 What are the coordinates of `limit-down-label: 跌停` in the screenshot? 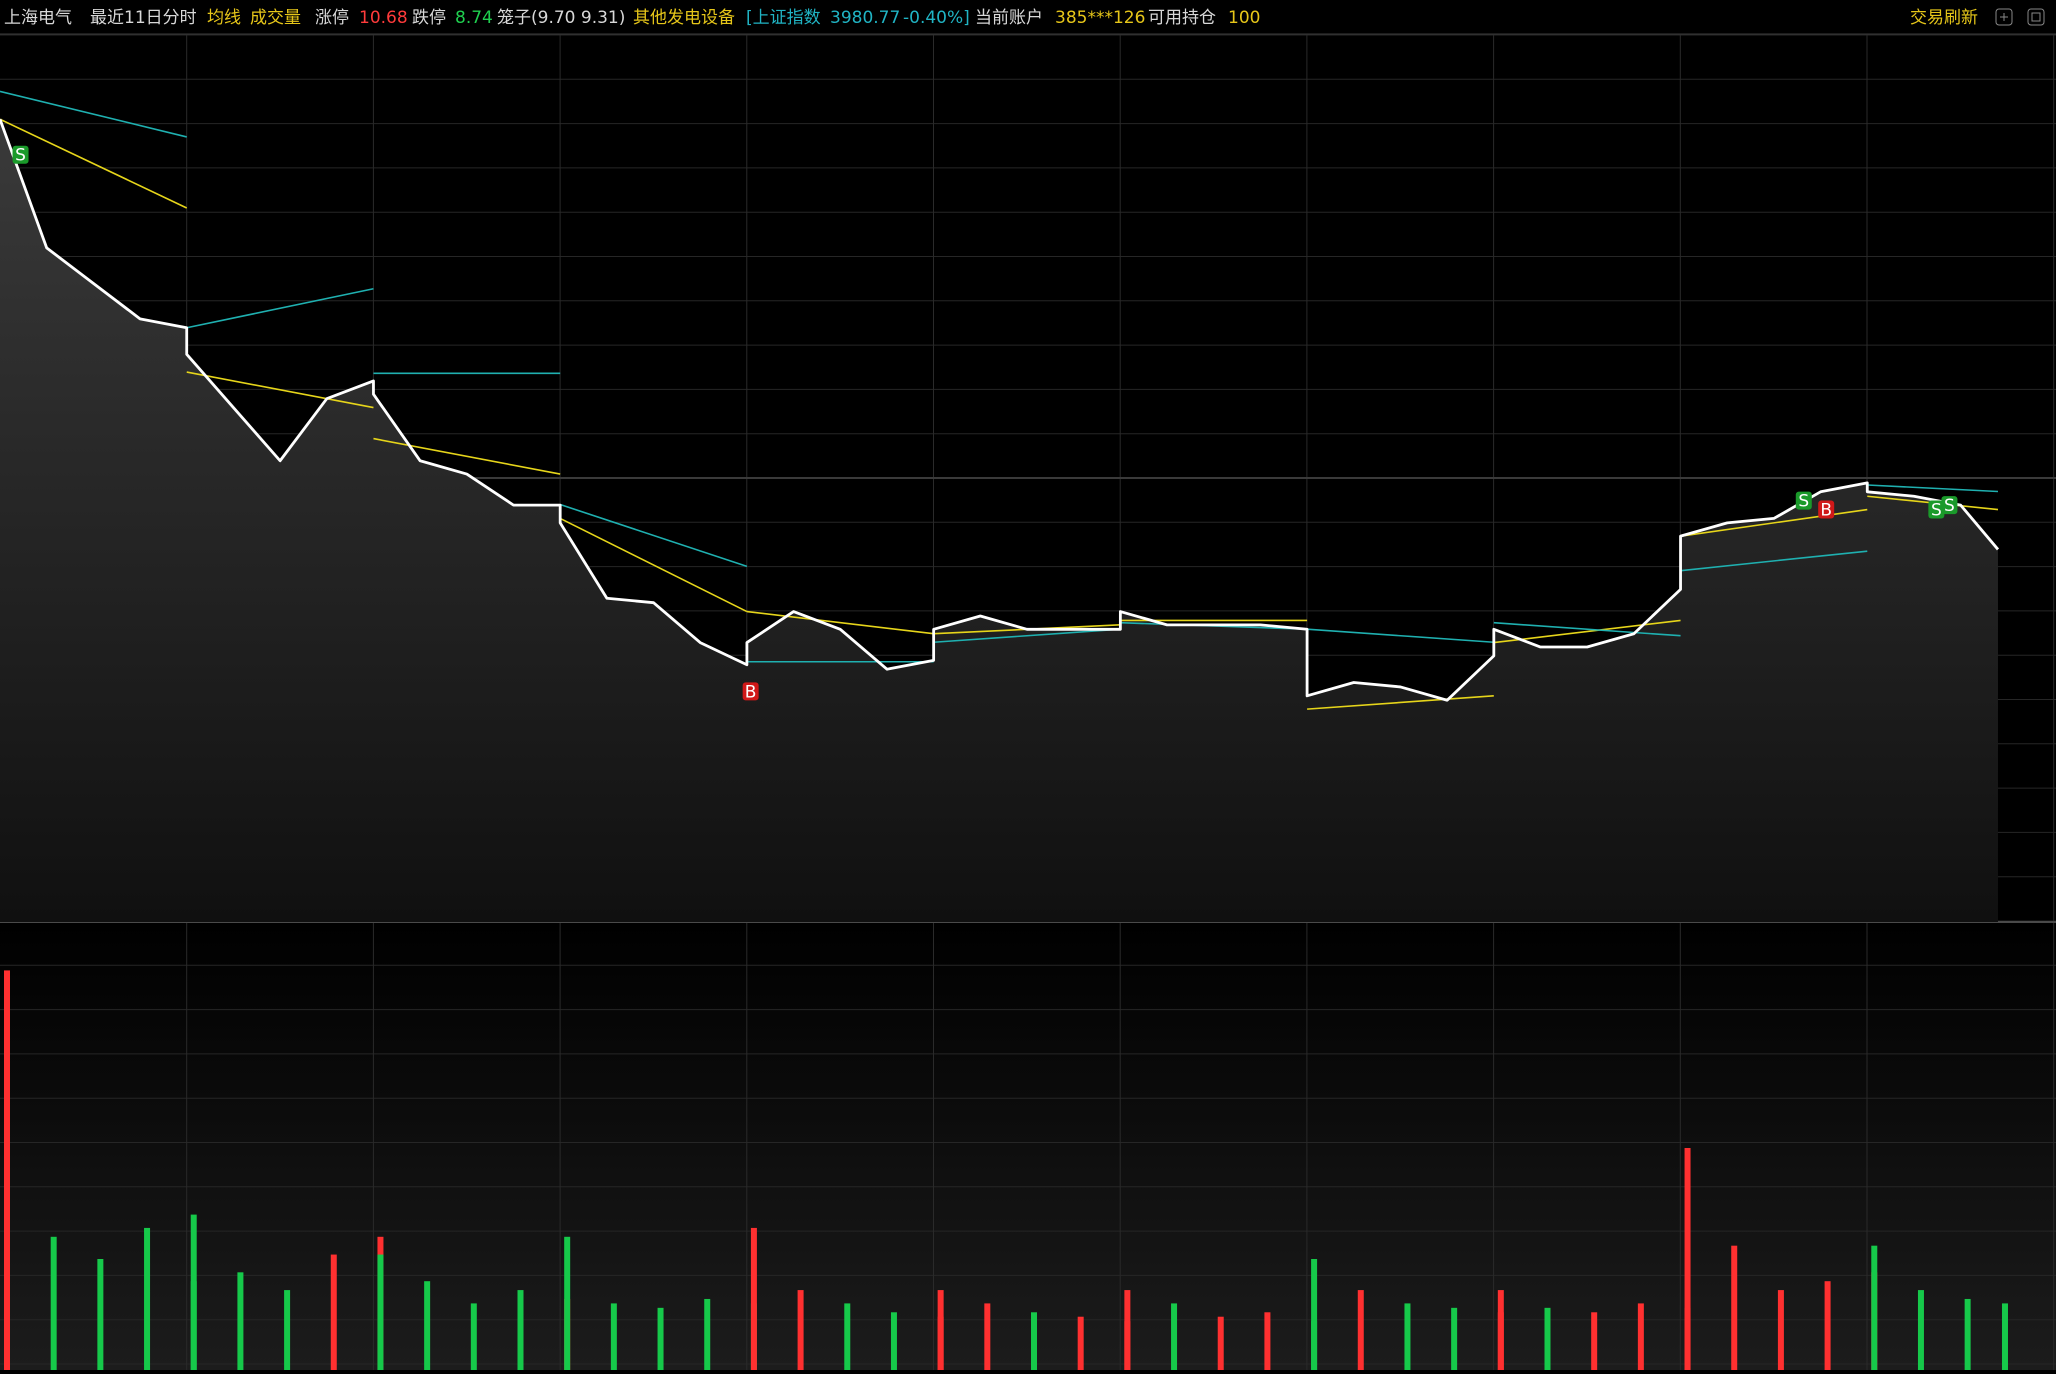 It's located at (429, 18).